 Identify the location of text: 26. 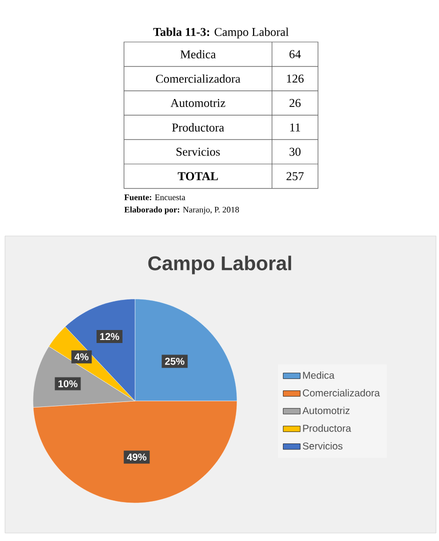
(295, 103).